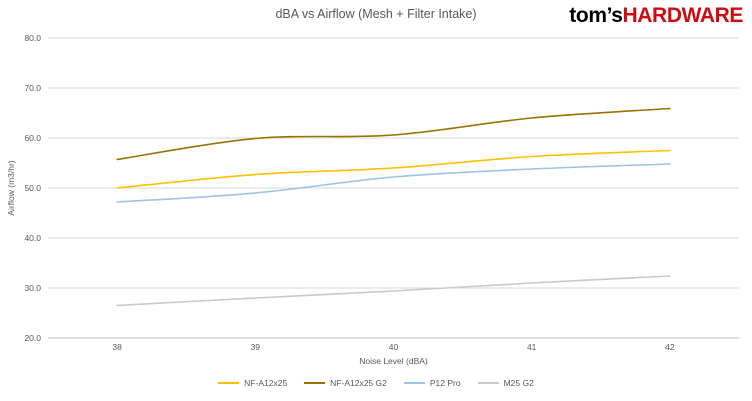  I want to click on legend-swatch-p12-pro, so click(414, 383).